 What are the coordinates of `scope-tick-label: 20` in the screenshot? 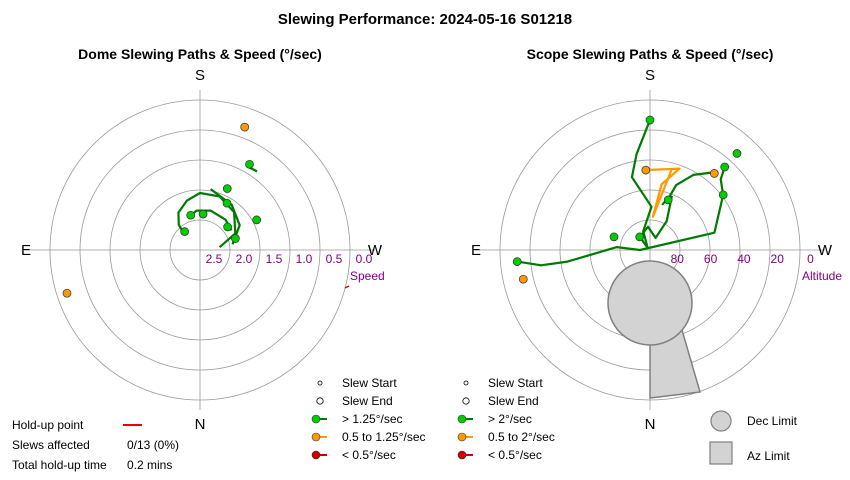 It's located at (778, 259).